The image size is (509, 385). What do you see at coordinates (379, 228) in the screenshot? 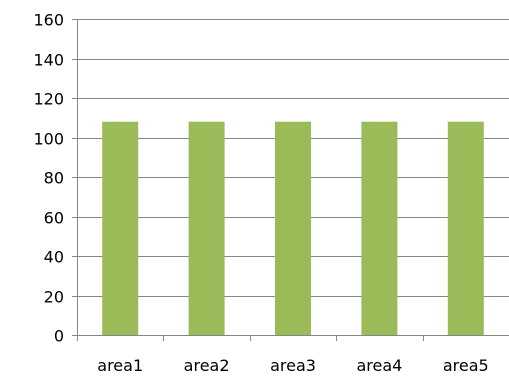
I see `bar-area4` at bounding box center [379, 228].